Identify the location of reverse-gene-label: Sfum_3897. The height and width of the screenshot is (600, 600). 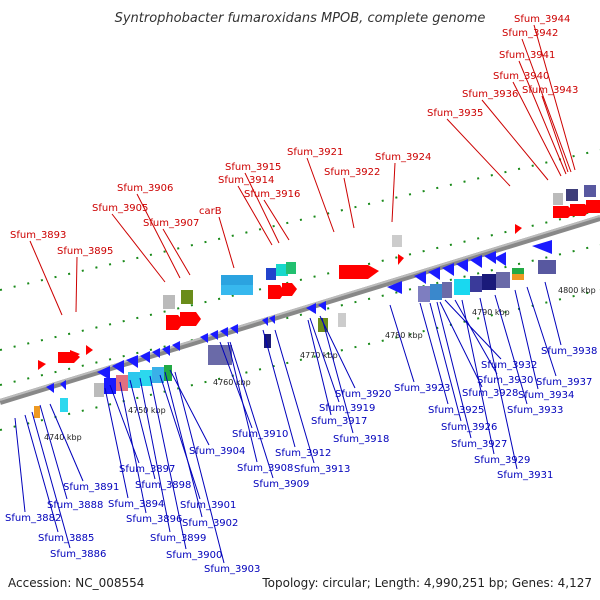
(147, 469).